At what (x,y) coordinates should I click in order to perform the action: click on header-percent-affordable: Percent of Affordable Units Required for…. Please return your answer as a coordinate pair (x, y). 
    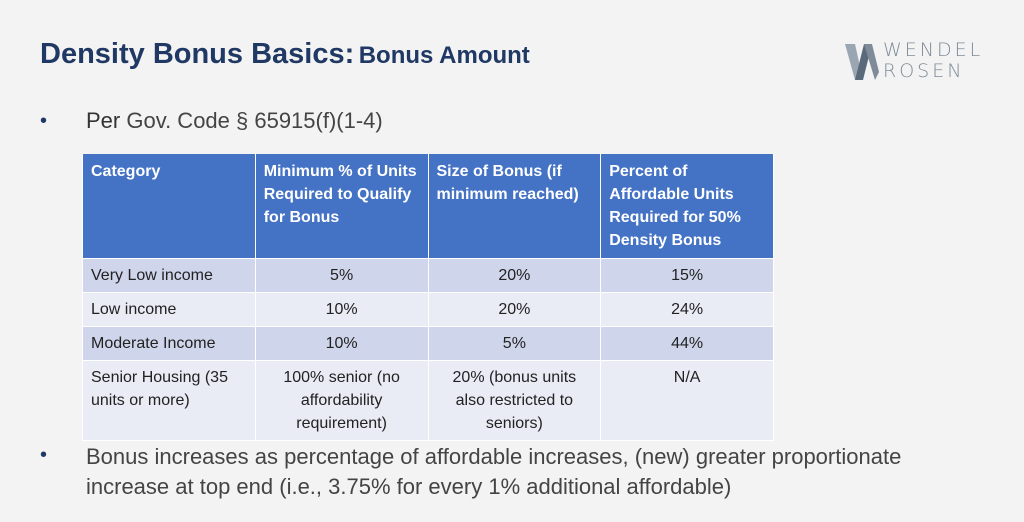
    Looking at the image, I should click on (687, 206).